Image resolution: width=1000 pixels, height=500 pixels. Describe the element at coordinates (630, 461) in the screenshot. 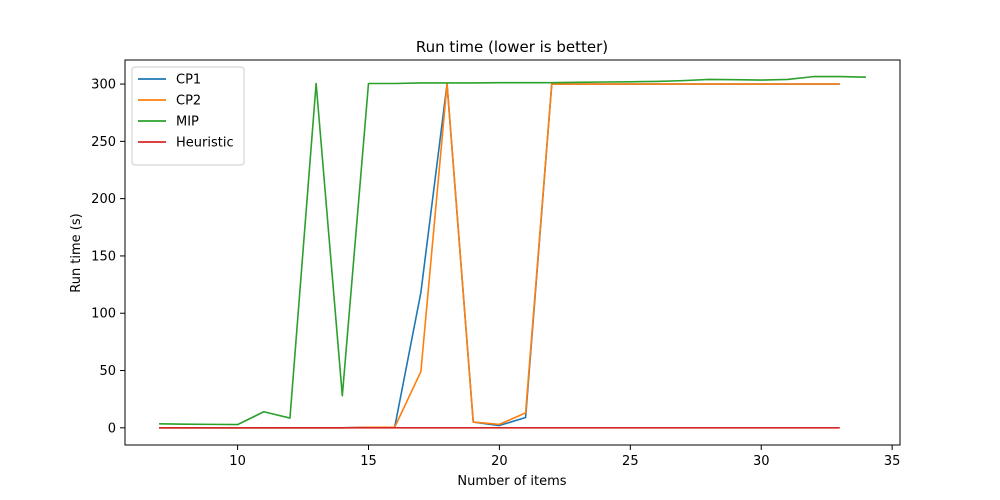

I see `x-tick-label: 25` at that location.